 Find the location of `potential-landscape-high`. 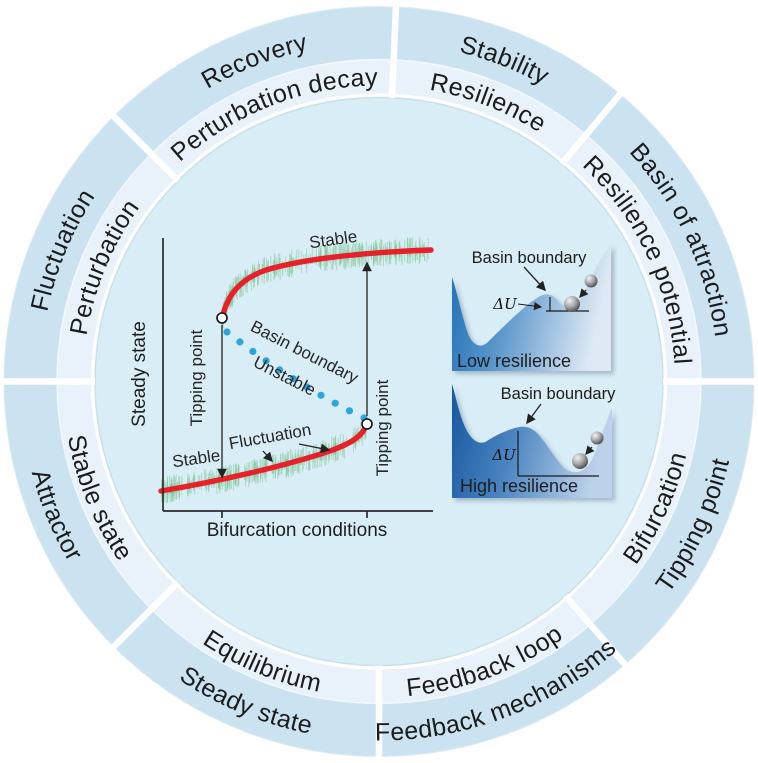

potential-landscape-high is located at coordinates (532, 441).